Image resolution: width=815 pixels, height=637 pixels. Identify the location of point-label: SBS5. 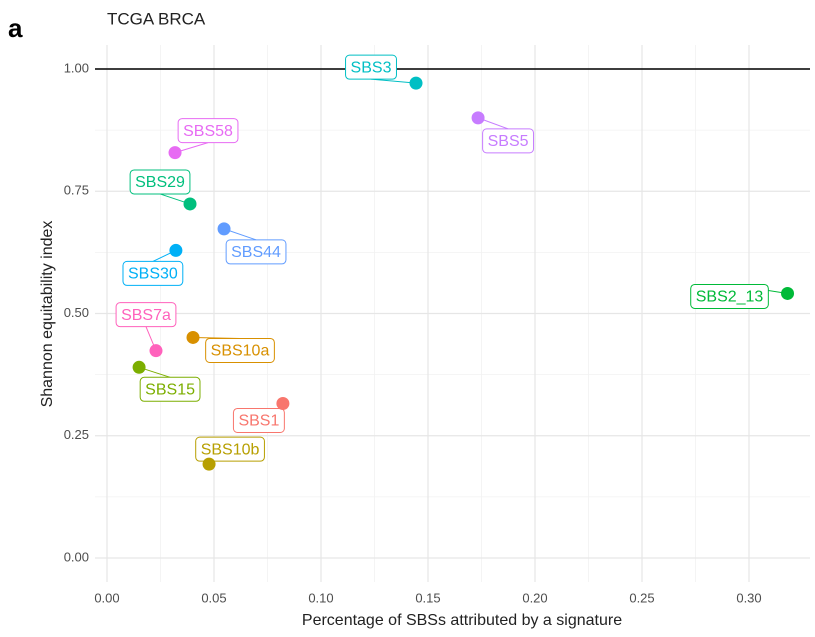
(508, 141).